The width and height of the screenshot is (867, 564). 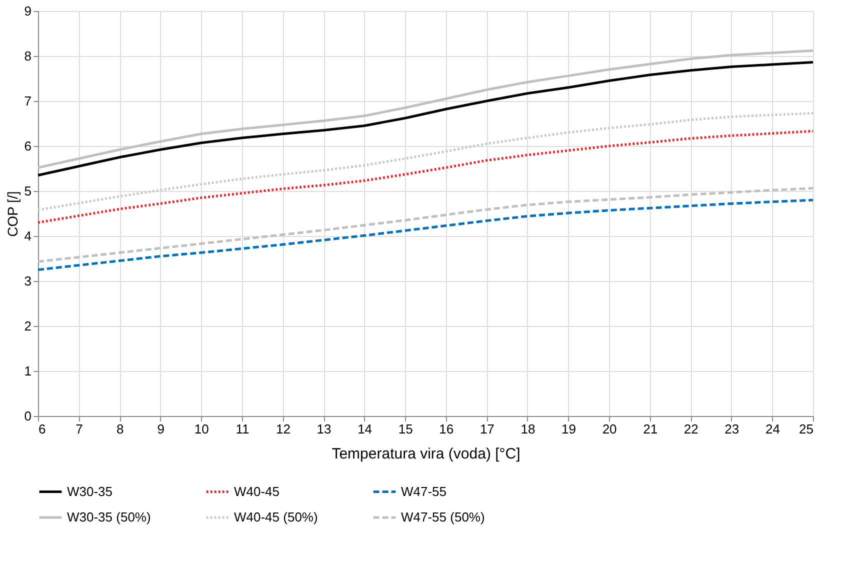 I want to click on legend-label: W47-55, so click(x=424, y=491).